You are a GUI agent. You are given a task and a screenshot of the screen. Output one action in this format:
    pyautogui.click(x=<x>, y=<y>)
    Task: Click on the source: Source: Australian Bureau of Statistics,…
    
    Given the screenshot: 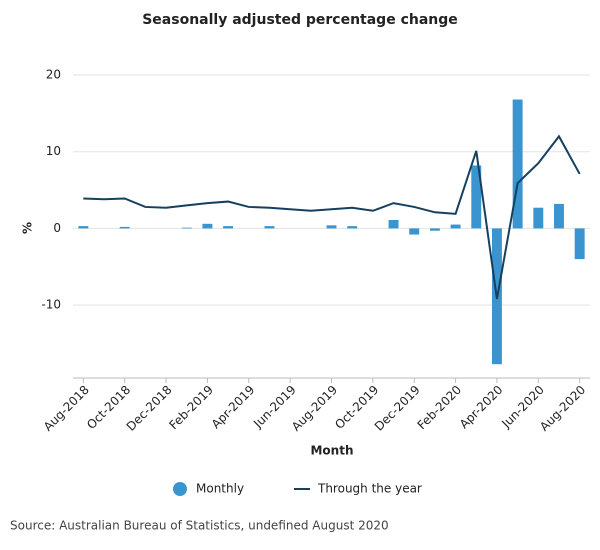 What is the action you would take?
    pyautogui.click(x=199, y=526)
    